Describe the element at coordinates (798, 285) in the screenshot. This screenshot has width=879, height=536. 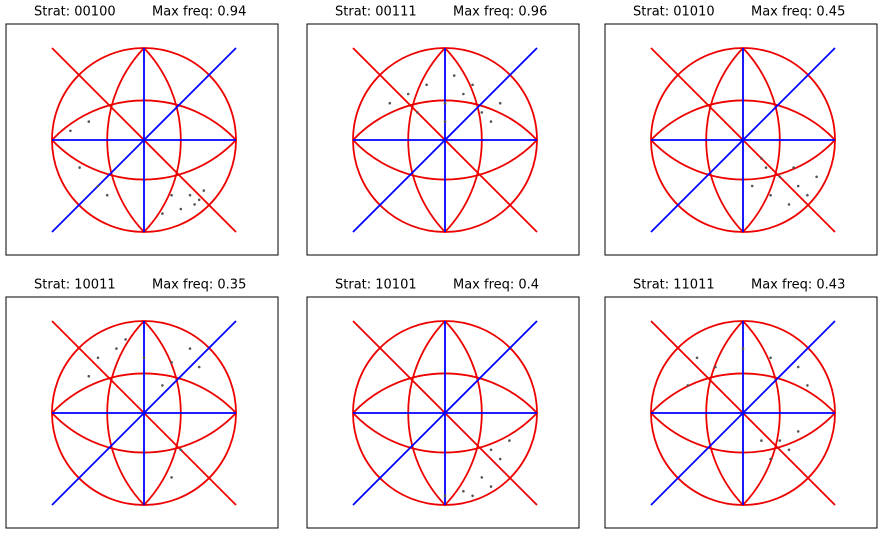
I see `panel-subtitle: Max freq: 0.43` at that location.